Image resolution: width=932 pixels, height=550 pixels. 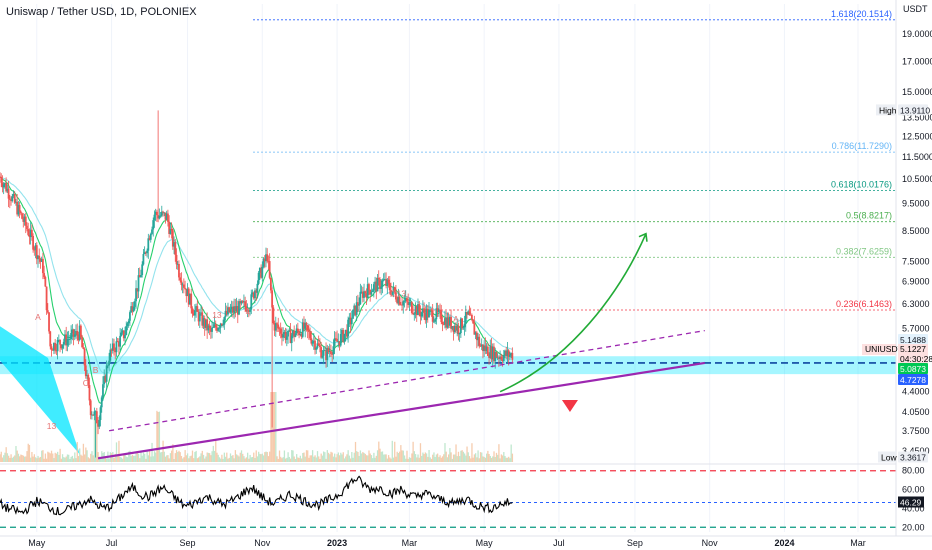 I want to click on trendline-solid, so click(x=401, y=410).